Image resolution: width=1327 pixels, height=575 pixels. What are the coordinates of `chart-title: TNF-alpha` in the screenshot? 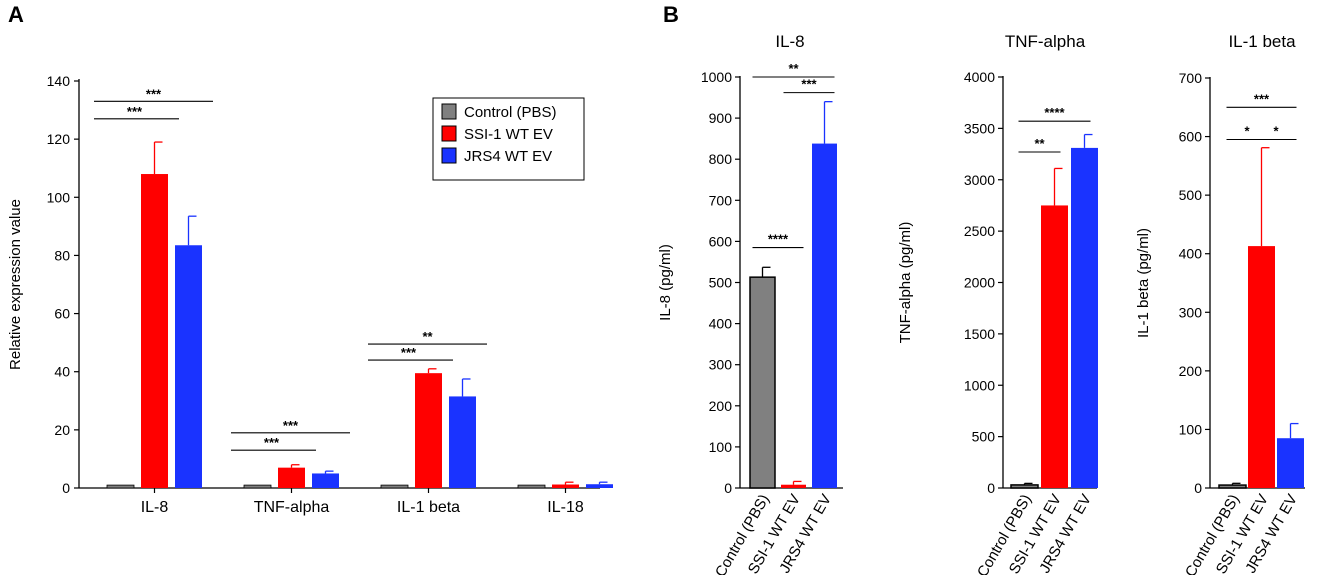 It's located at (1045, 41).